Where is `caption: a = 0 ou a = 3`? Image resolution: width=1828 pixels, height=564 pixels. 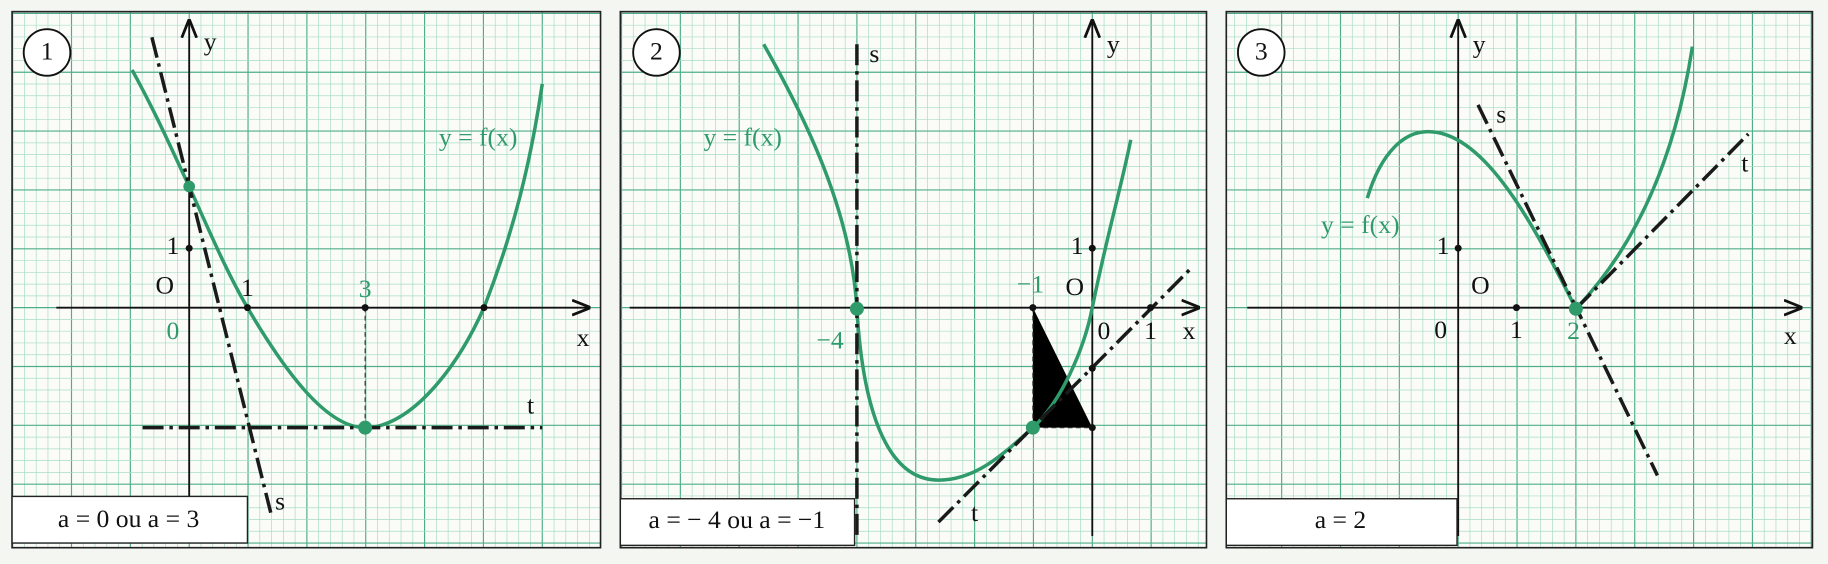
caption: a = 0 ou a = 3 is located at coordinates (128, 518).